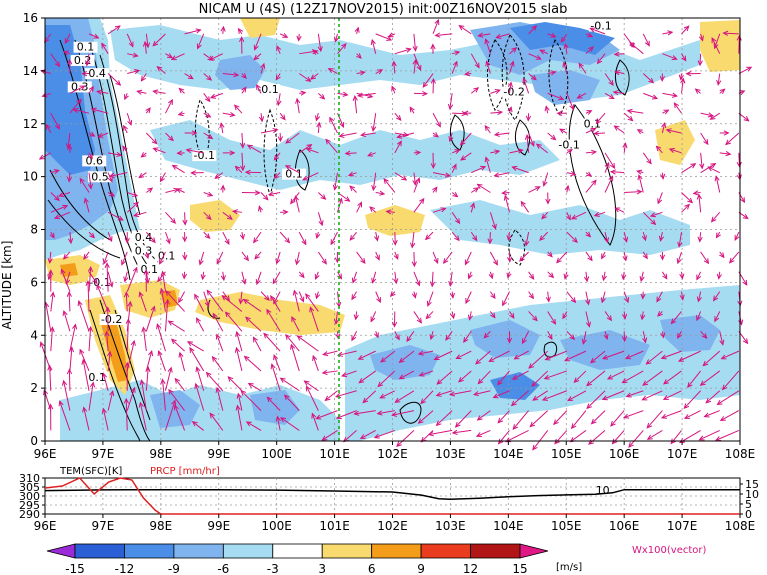 The image size is (767, 575). I want to click on colorbar-swatch, so click(495, 551).